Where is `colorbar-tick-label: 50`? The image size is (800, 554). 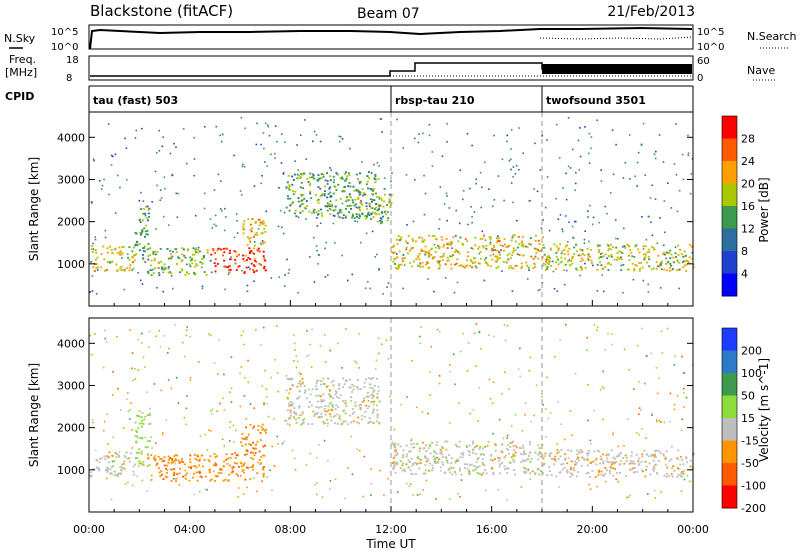
colorbar-tick-label: 50 is located at coordinates (748, 396).